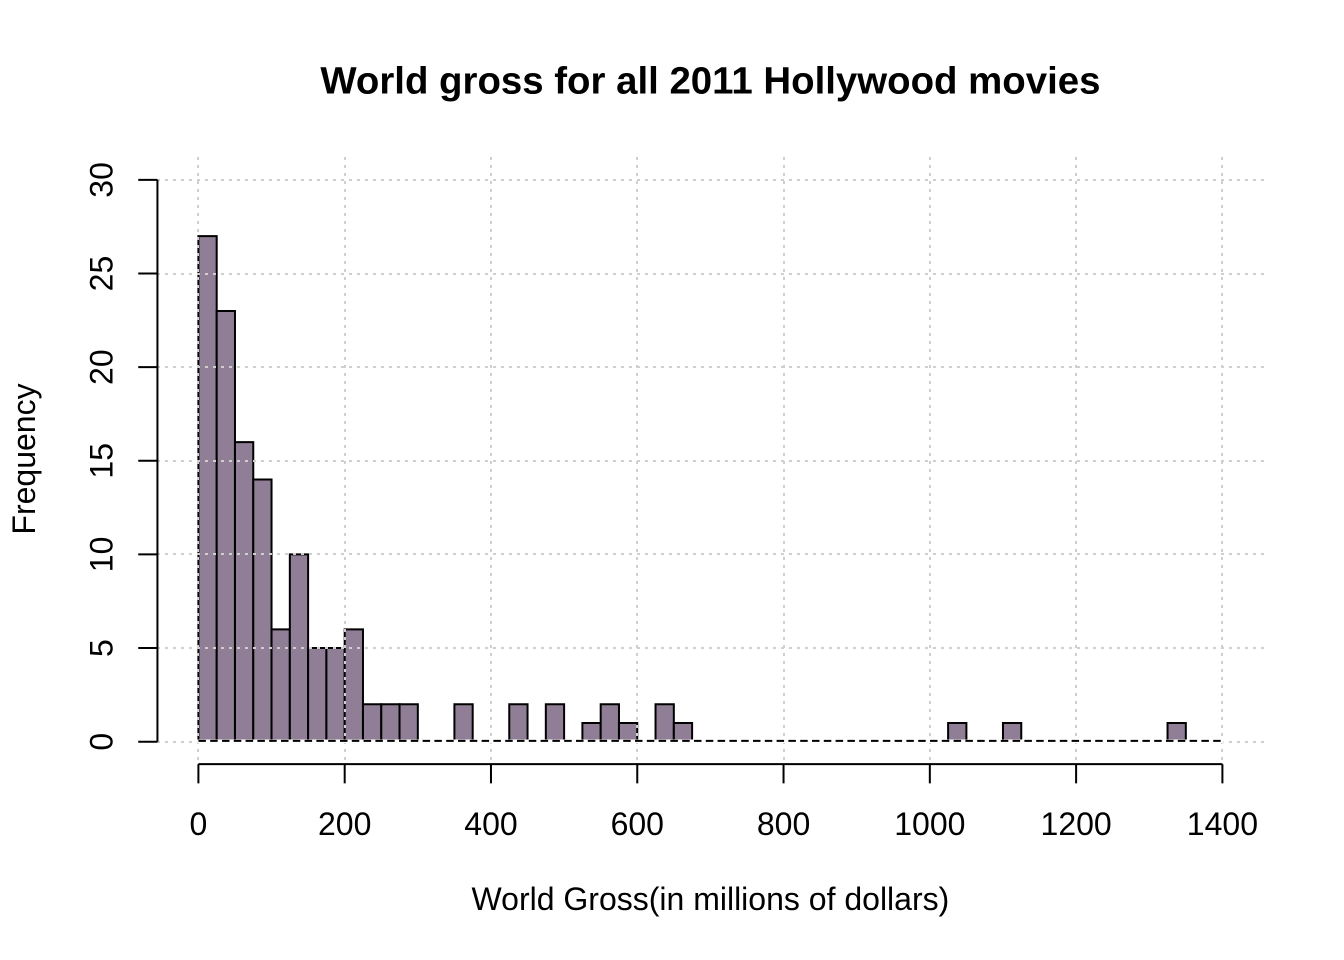  What do you see at coordinates (102, 648) in the screenshot?
I see `svg-text: 5` at bounding box center [102, 648].